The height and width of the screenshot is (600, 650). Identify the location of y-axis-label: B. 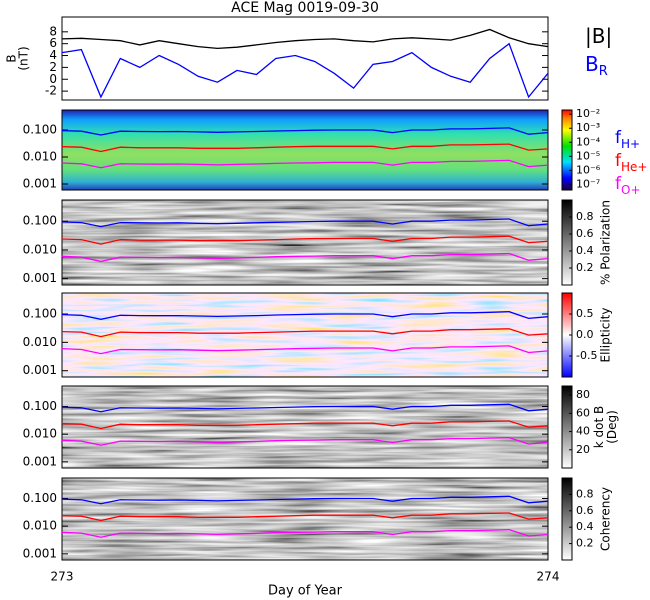
(12, 58).